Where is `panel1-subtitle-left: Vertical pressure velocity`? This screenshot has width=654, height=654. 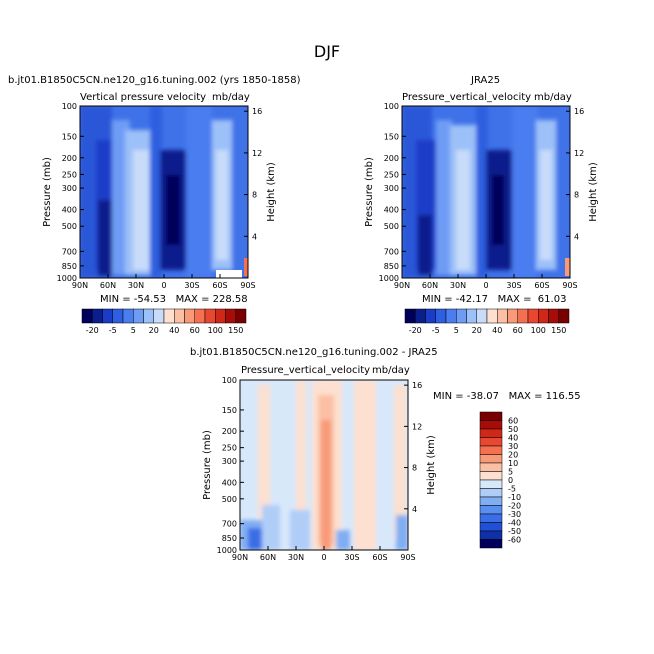
panel1-subtitle-left: Vertical pressure velocity is located at coordinates (143, 97).